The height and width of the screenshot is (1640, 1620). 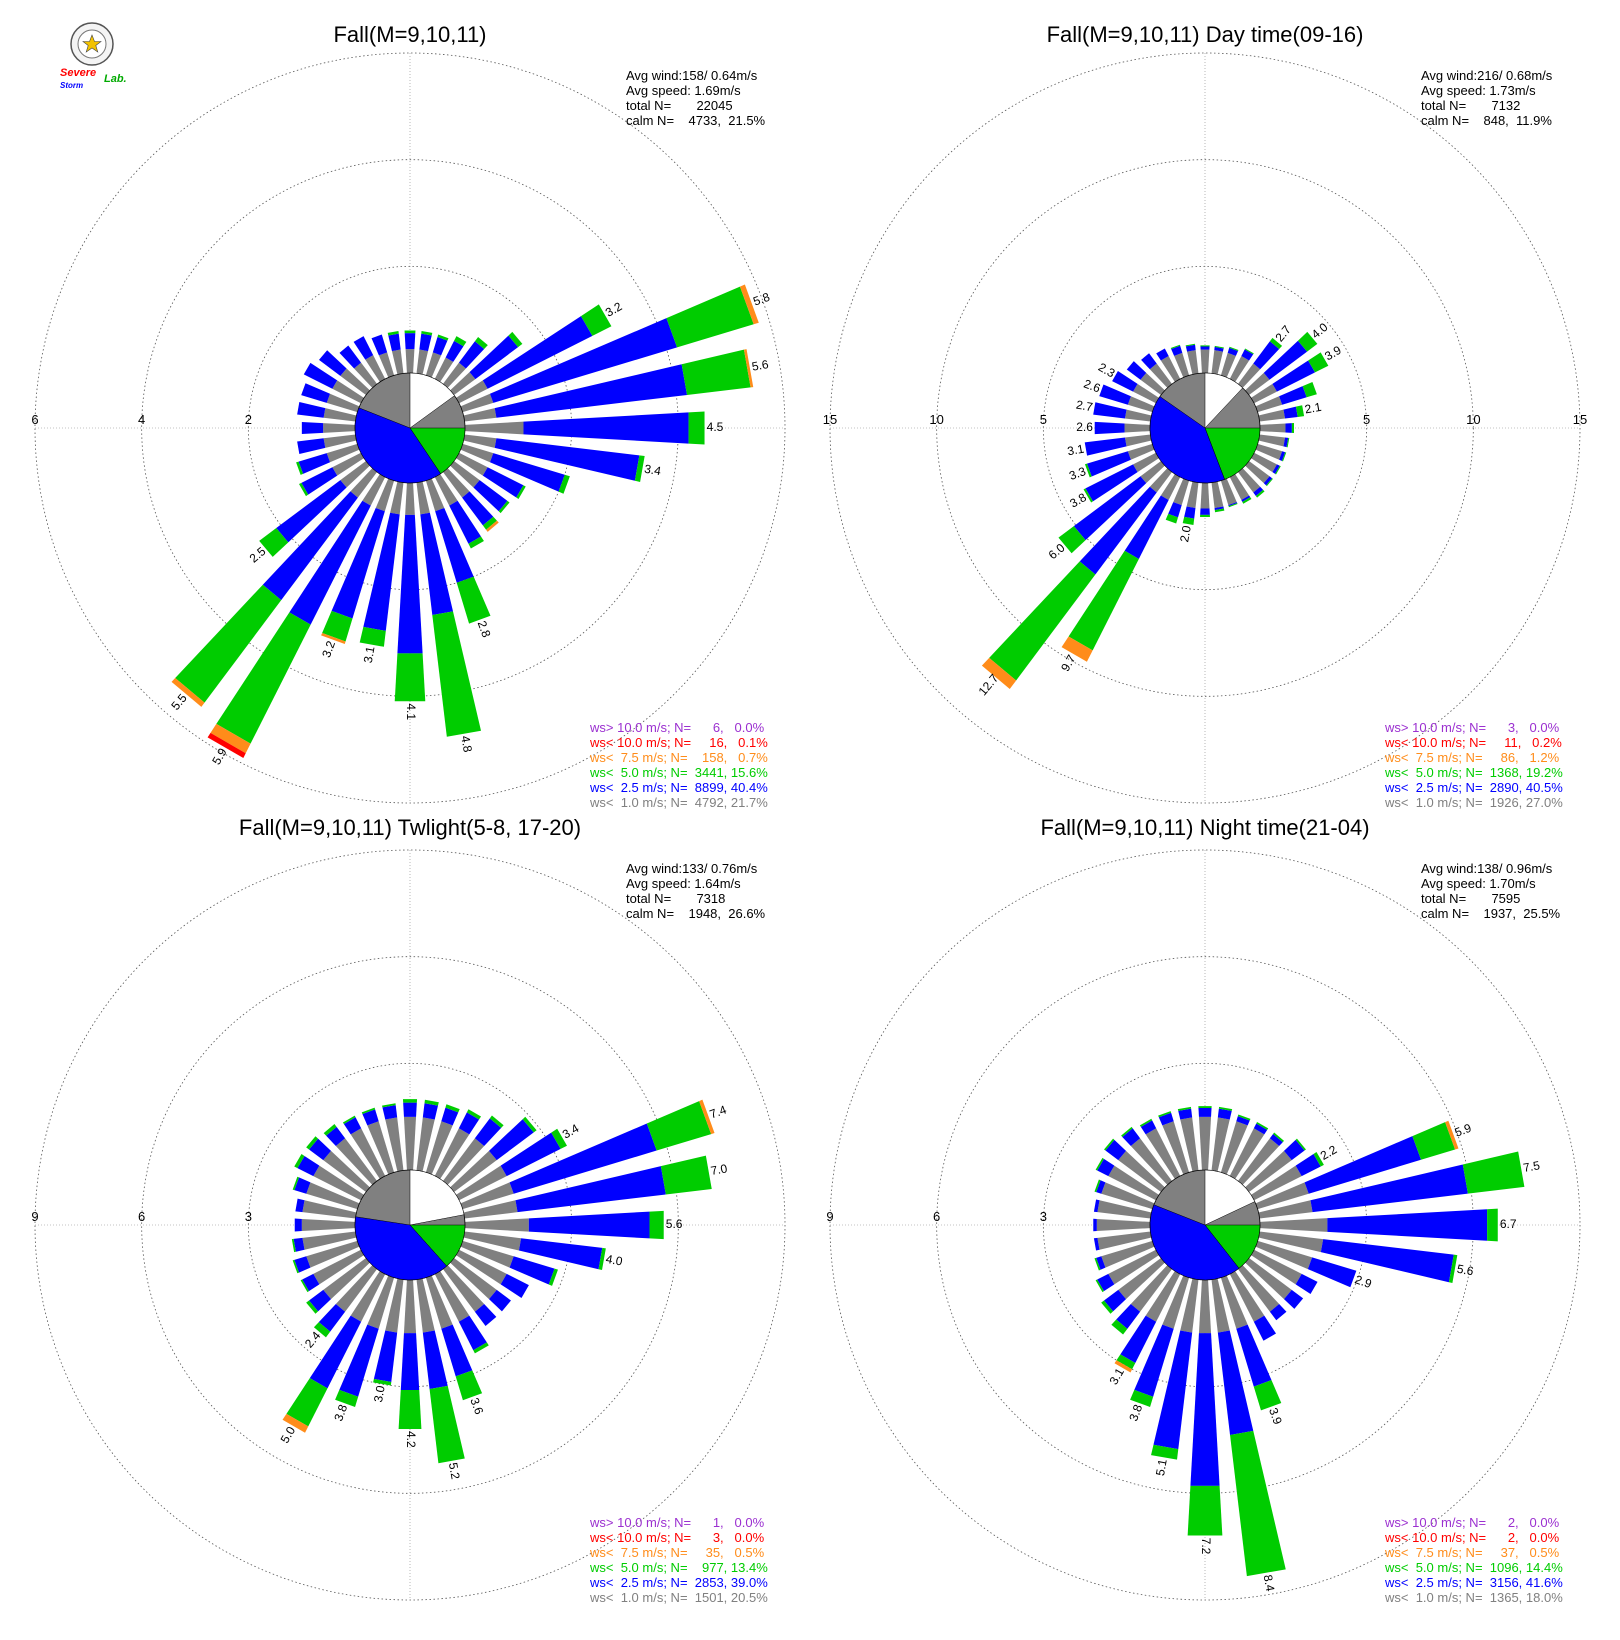 I want to click on wind-bar: 5.6, so click(x=573, y=1225).